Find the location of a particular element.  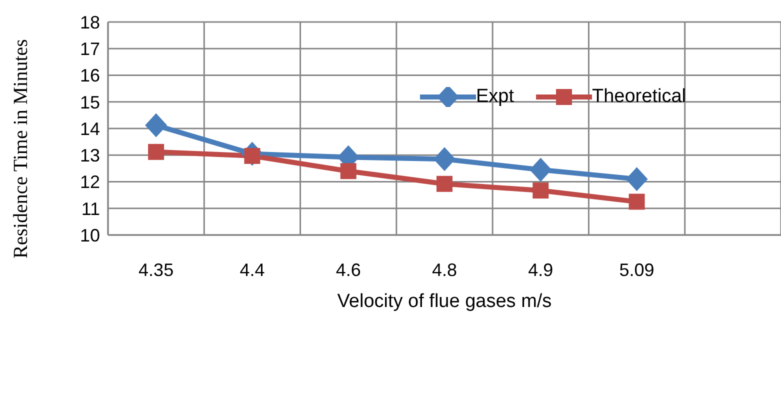

y-tick-label: 17 is located at coordinates (90, 49).